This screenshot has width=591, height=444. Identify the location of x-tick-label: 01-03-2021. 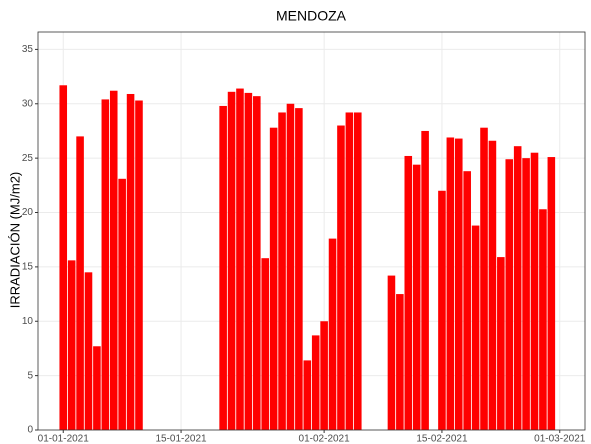
(560, 439).